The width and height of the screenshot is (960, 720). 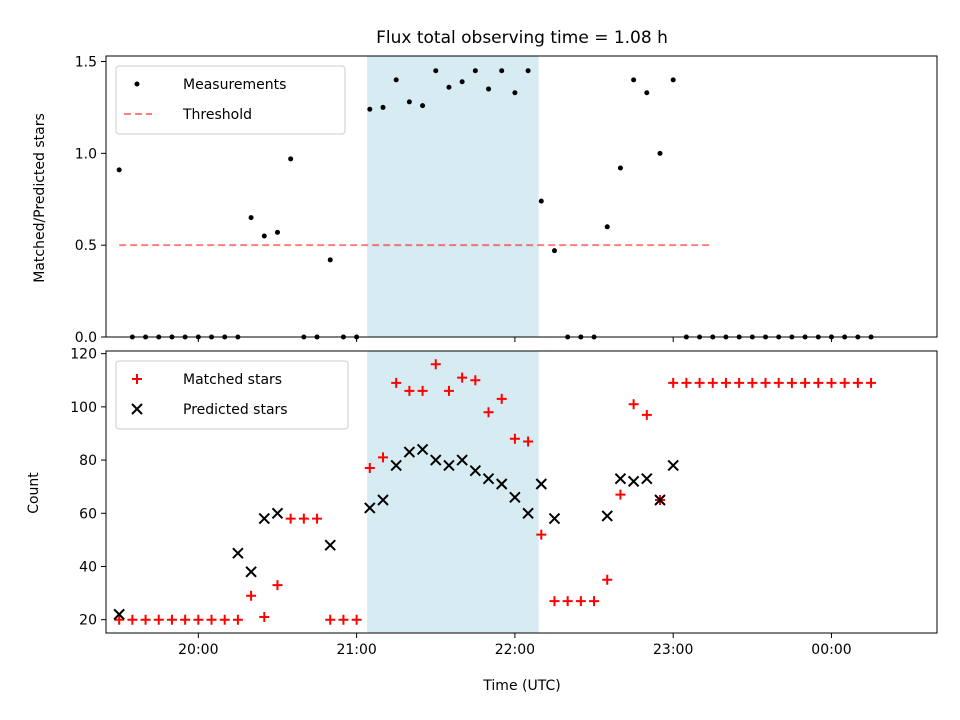 I want to click on legend-label: Matched stars, so click(x=232, y=380).